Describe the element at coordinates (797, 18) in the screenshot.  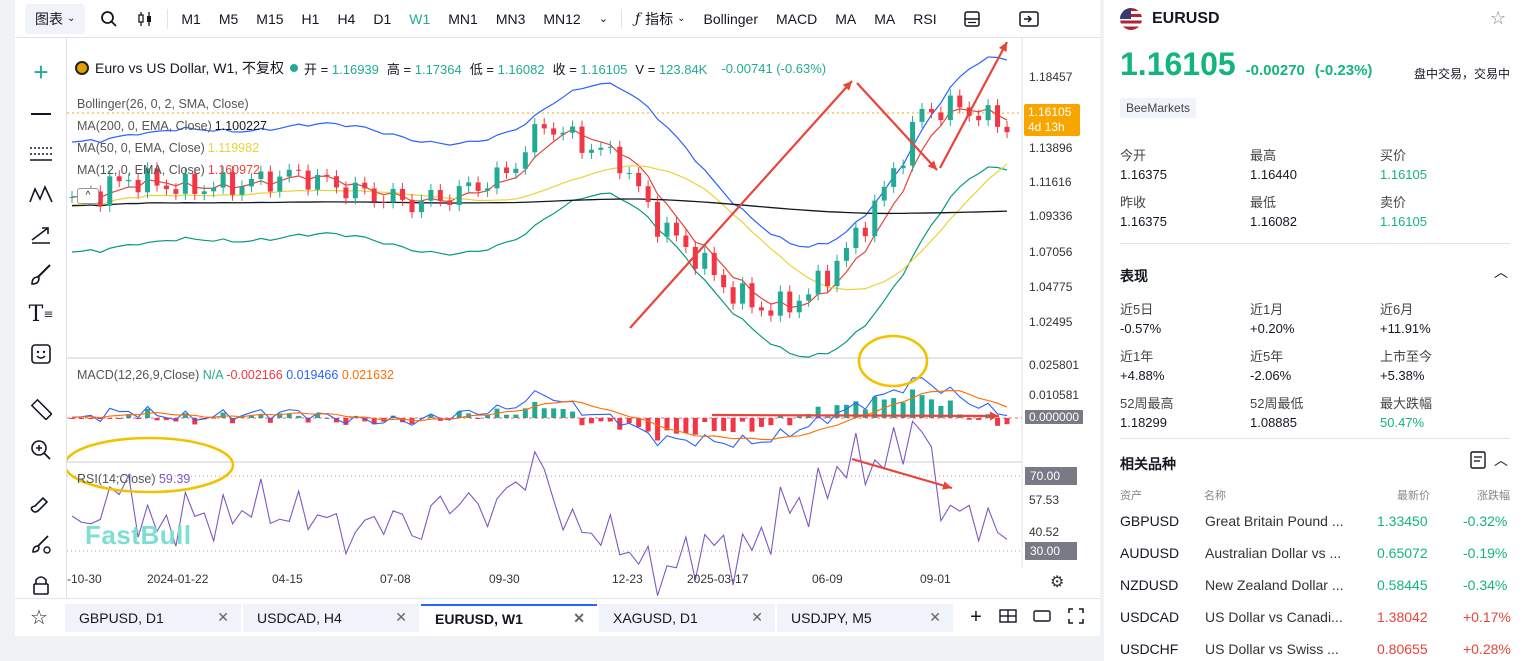
I see `indicator-macd: MACD` at that location.